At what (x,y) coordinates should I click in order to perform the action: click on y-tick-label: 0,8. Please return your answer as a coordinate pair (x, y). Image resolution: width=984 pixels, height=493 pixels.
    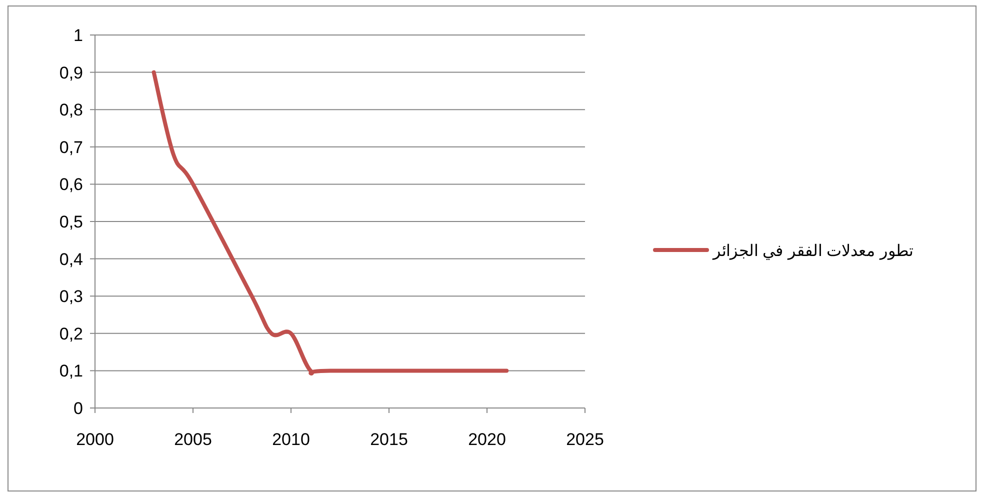
    Looking at the image, I should click on (71, 110).